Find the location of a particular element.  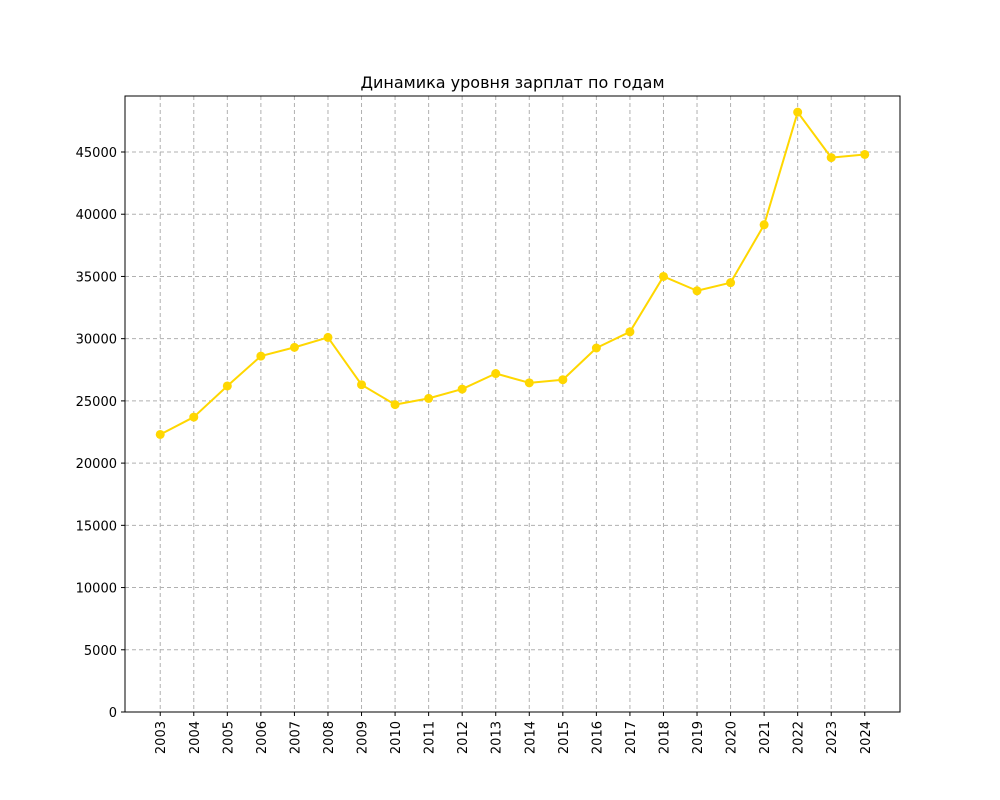

chart-title: Динамика уровня зарплат по годам is located at coordinates (512, 82).